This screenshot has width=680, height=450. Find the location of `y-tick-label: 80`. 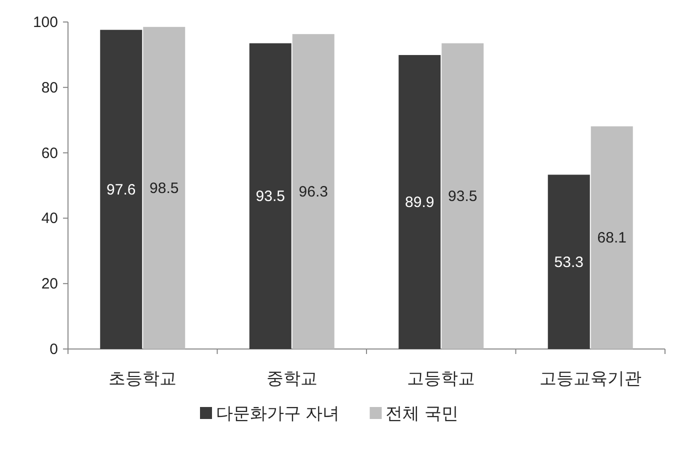

y-tick-label: 80 is located at coordinates (49, 87).